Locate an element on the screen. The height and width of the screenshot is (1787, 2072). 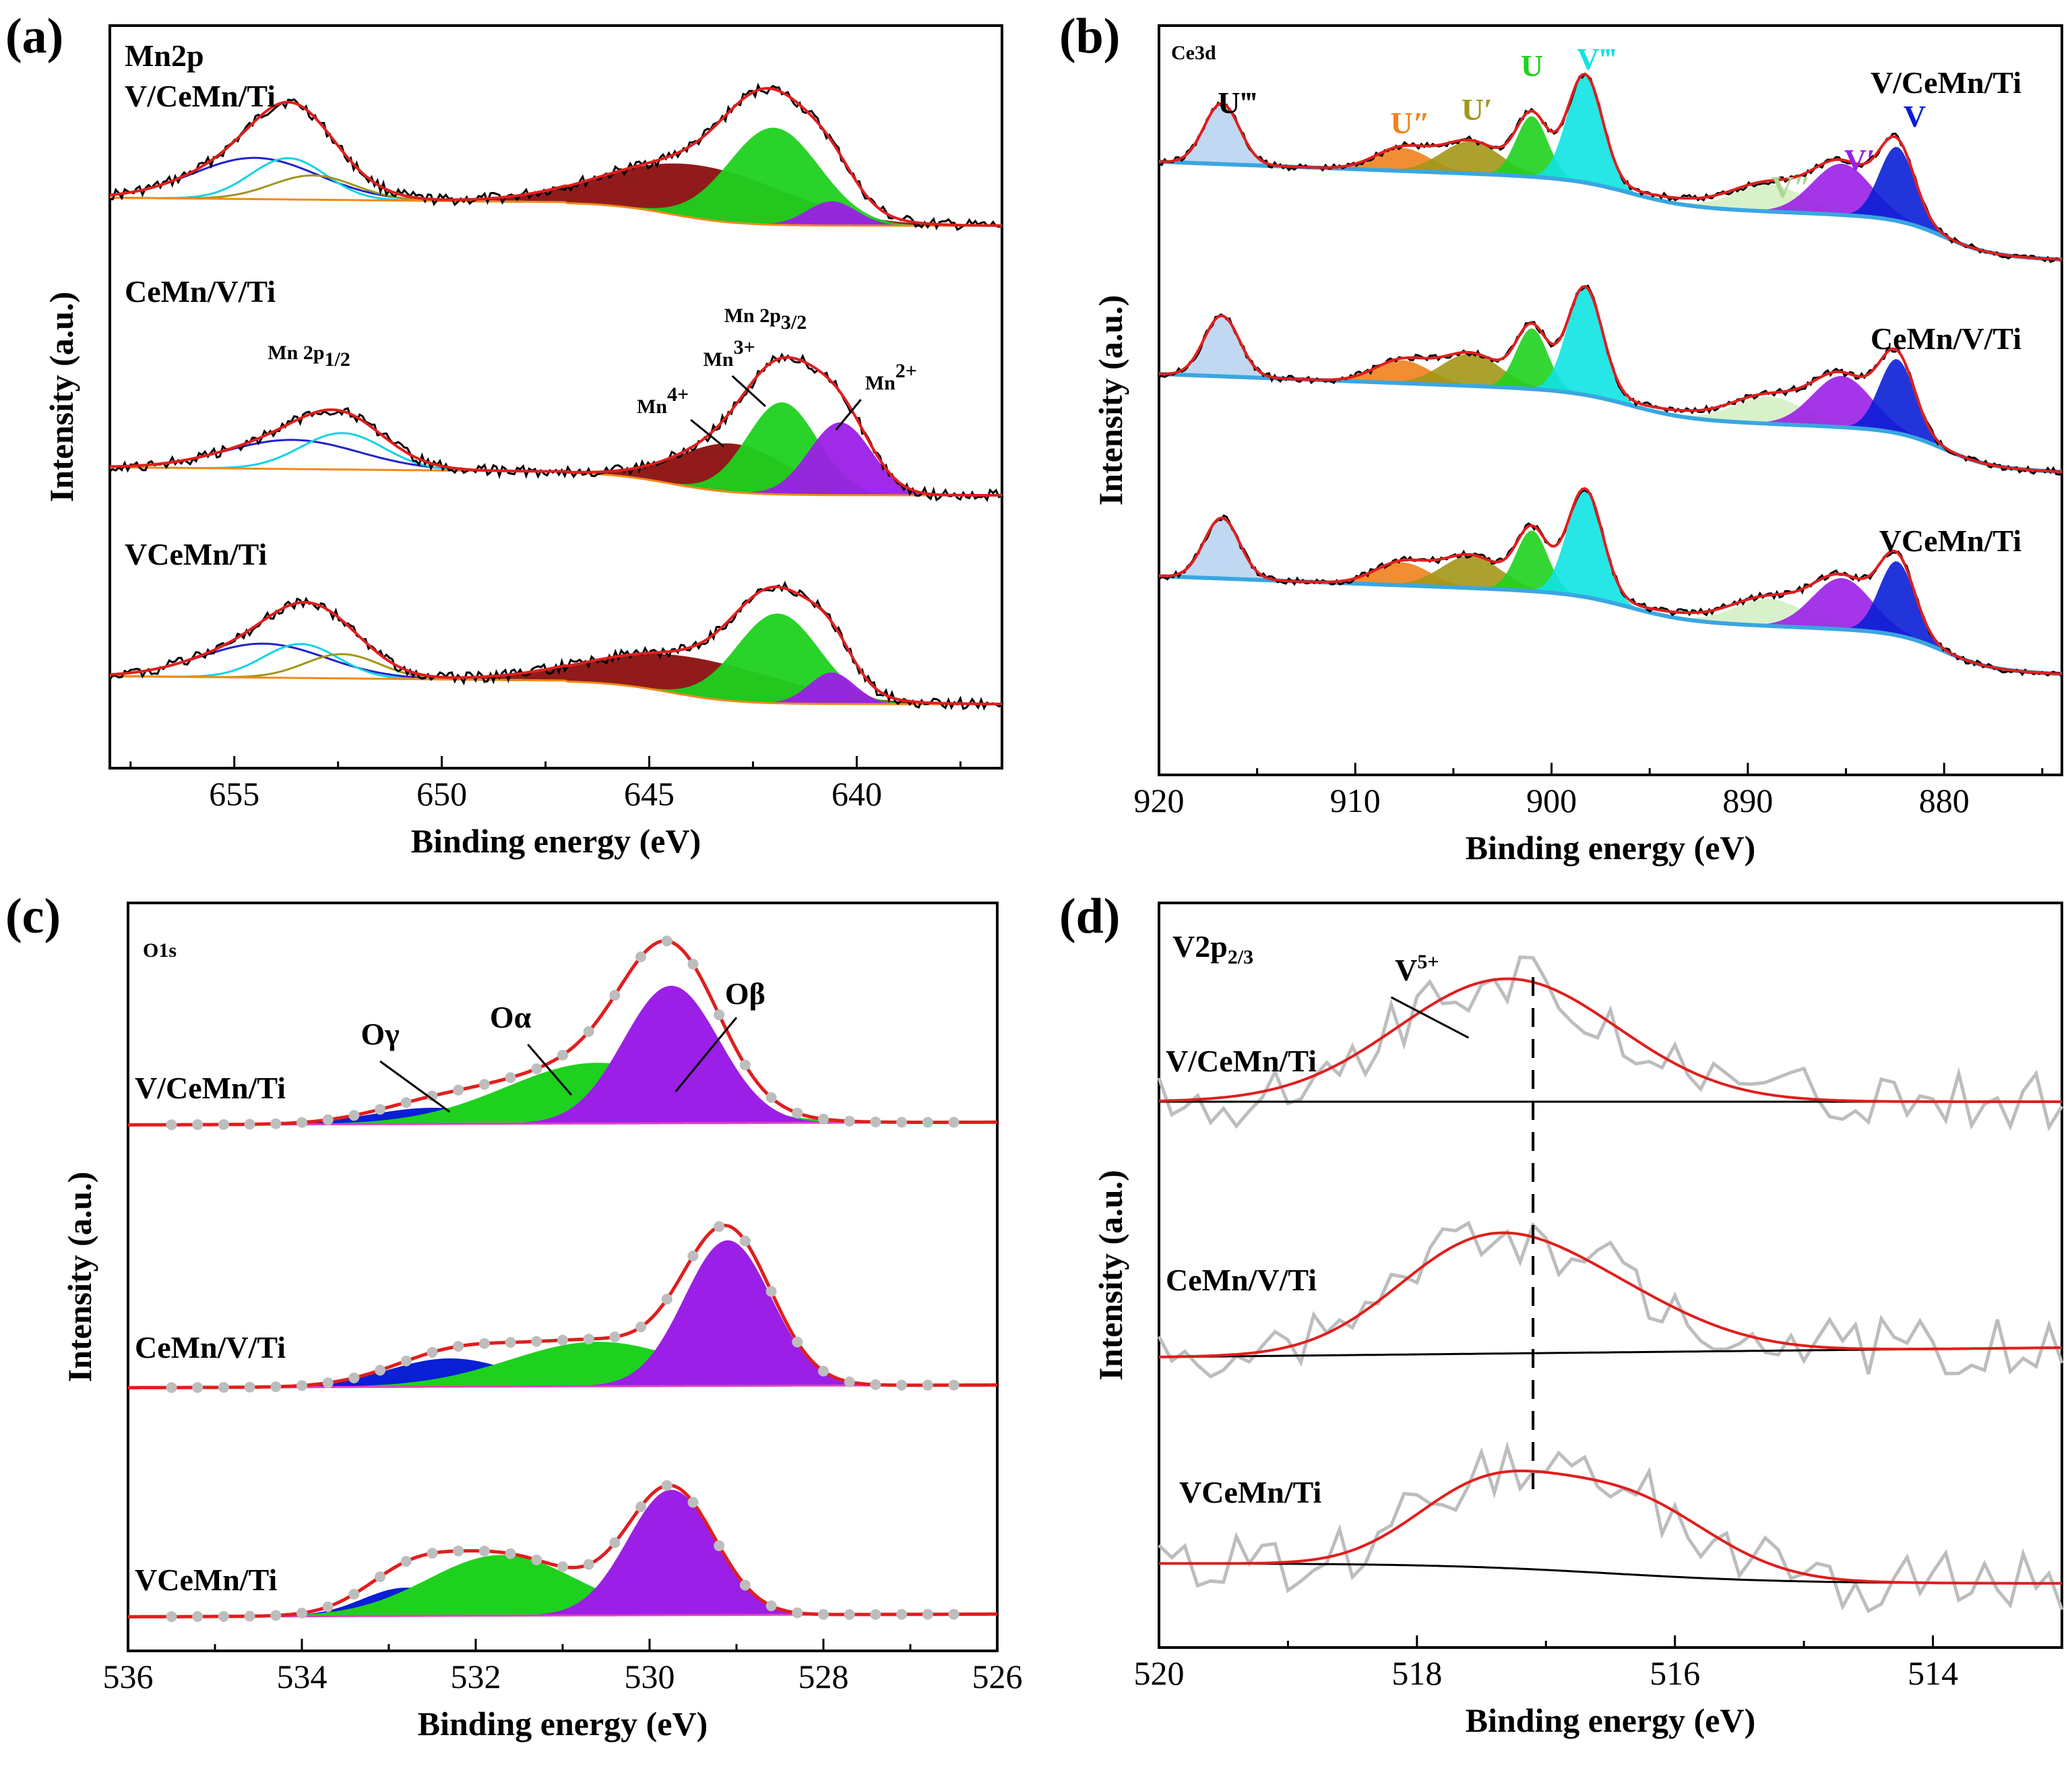
spectrum-title: V2p2/3 is located at coordinates (1212, 949).